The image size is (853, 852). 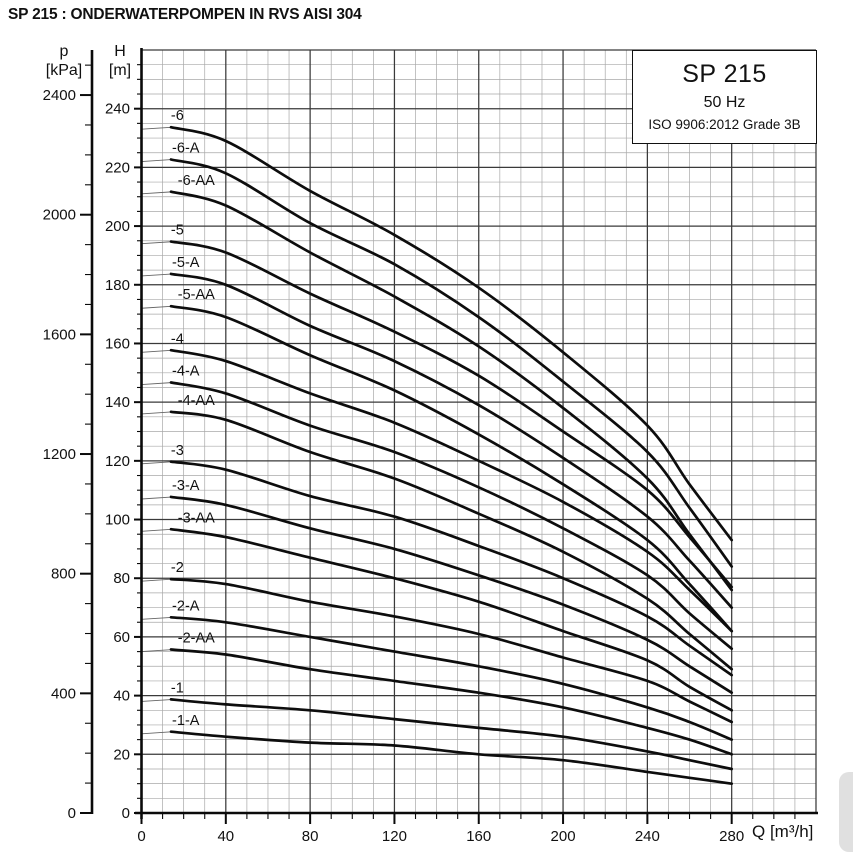 I want to click on pump-curve-2-AA, so click(x=451, y=702).